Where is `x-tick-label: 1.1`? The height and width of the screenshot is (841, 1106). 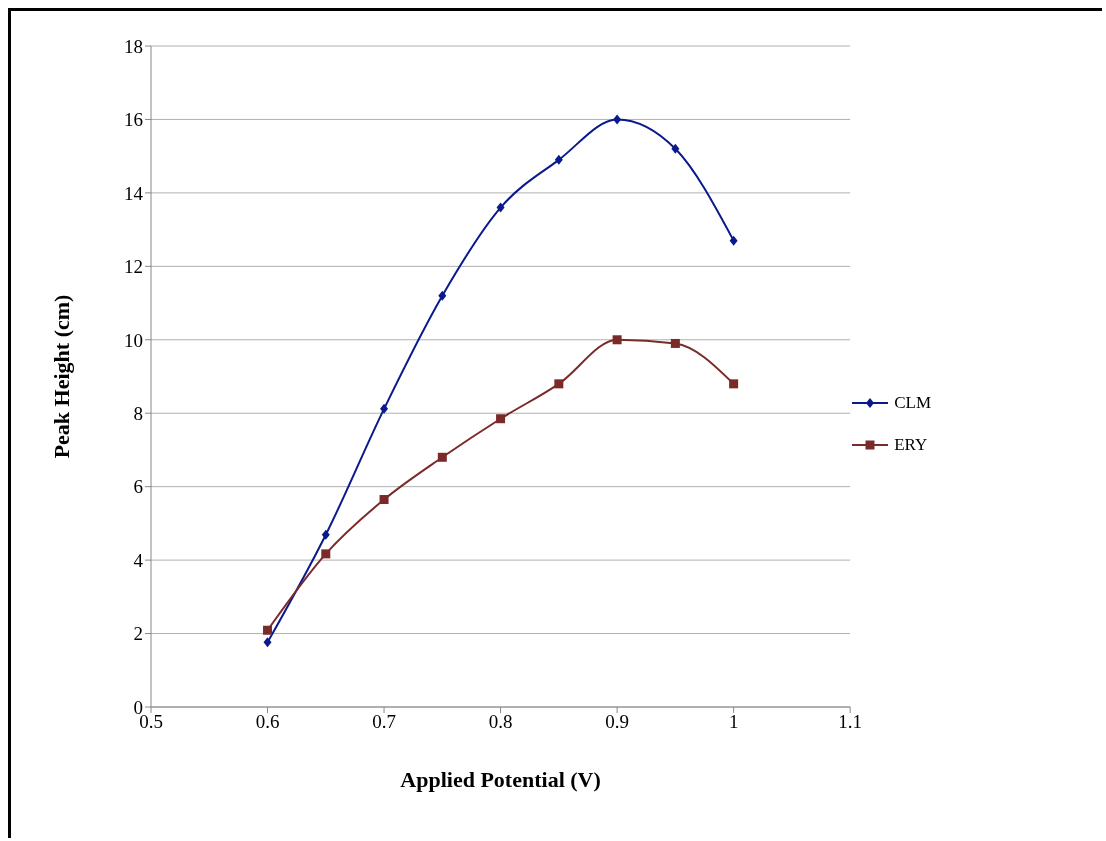
x-tick-label: 1.1 is located at coordinates (850, 722).